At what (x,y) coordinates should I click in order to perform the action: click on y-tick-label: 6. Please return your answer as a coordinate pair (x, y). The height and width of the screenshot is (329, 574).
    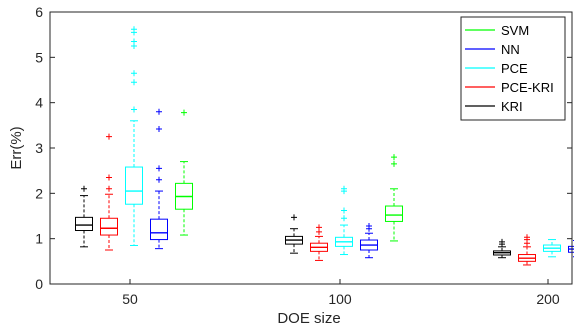
    Looking at the image, I should click on (39, 12).